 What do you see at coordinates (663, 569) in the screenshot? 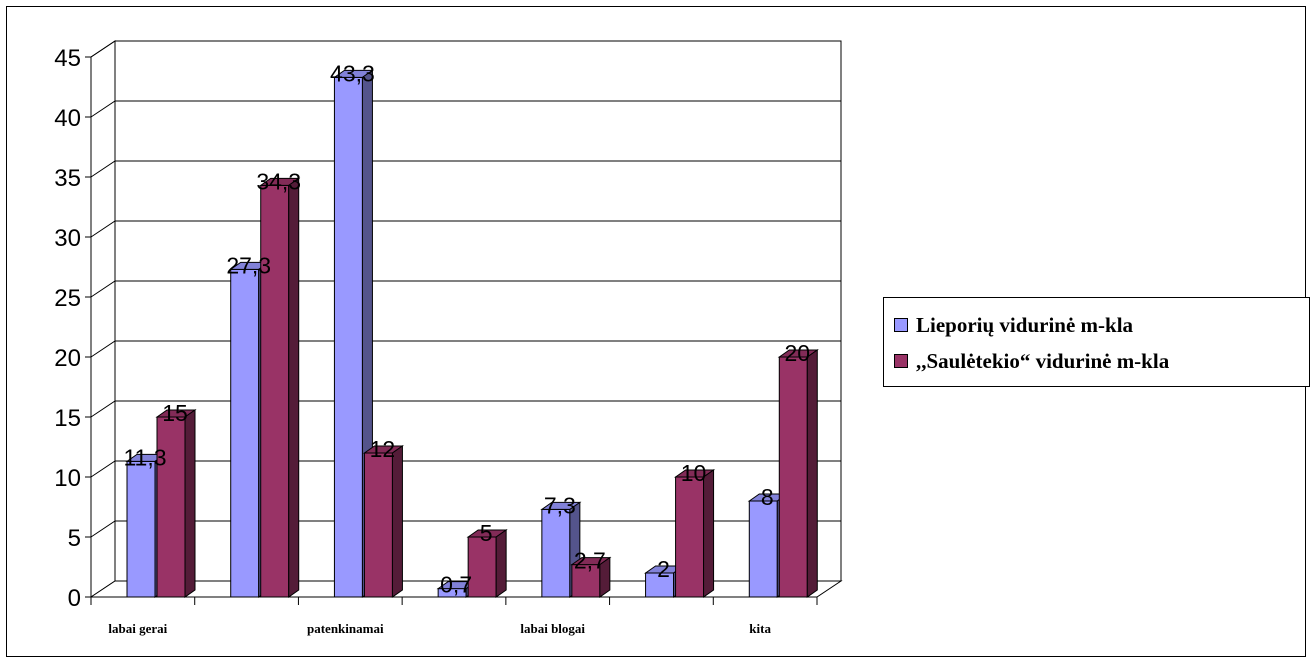
I see `data-label: 2` at bounding box center [663, 569].